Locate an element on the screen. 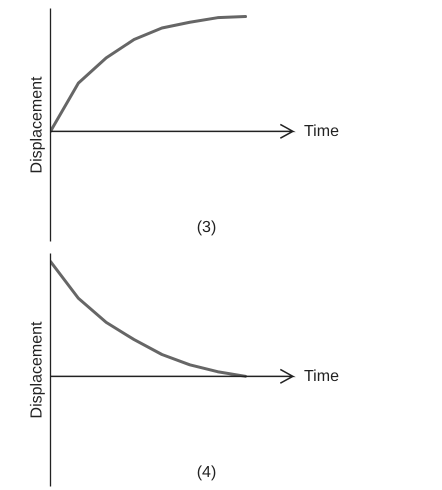 This screenshot has width=442, height=490. text: (3) is located at coordinates (206, 227).